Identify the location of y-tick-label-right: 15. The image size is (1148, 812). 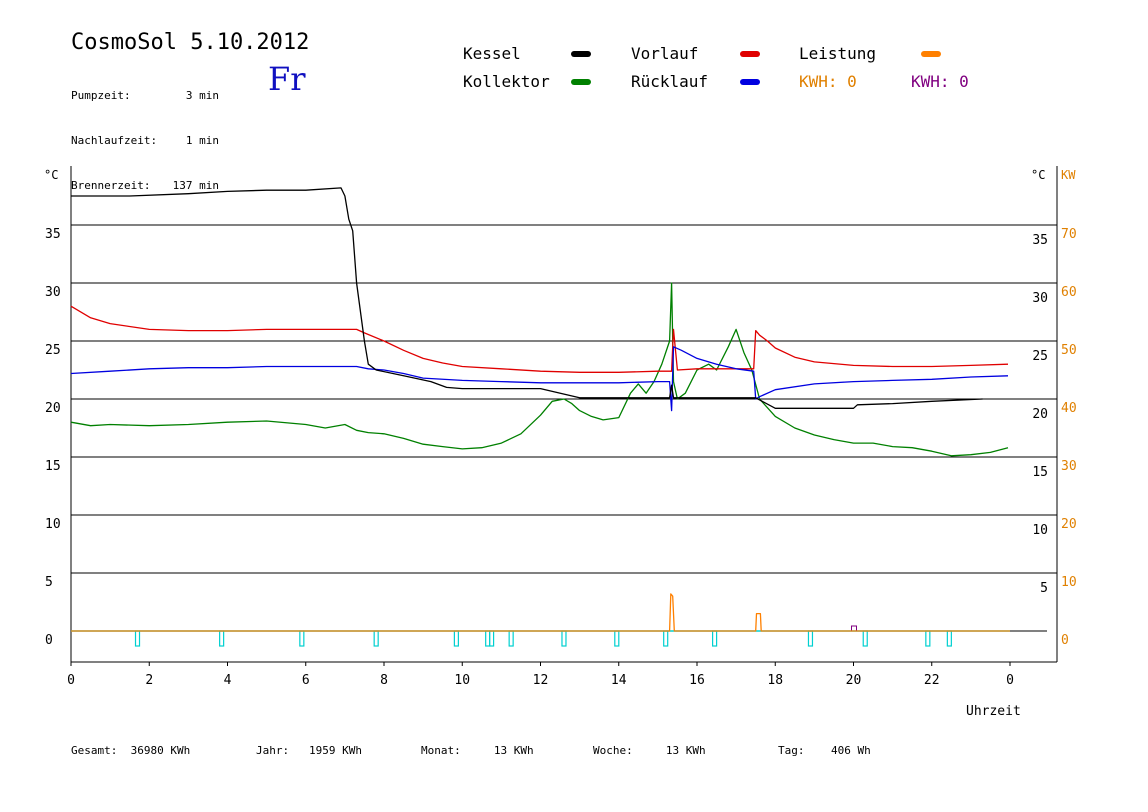
(1040, 472).